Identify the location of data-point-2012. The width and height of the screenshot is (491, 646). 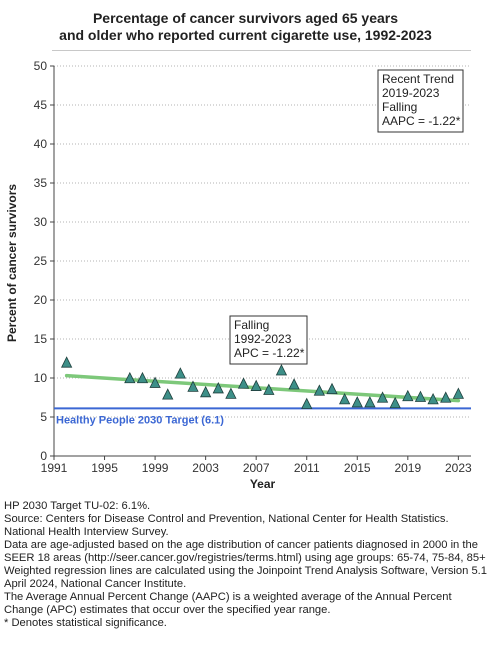
(319, 390).